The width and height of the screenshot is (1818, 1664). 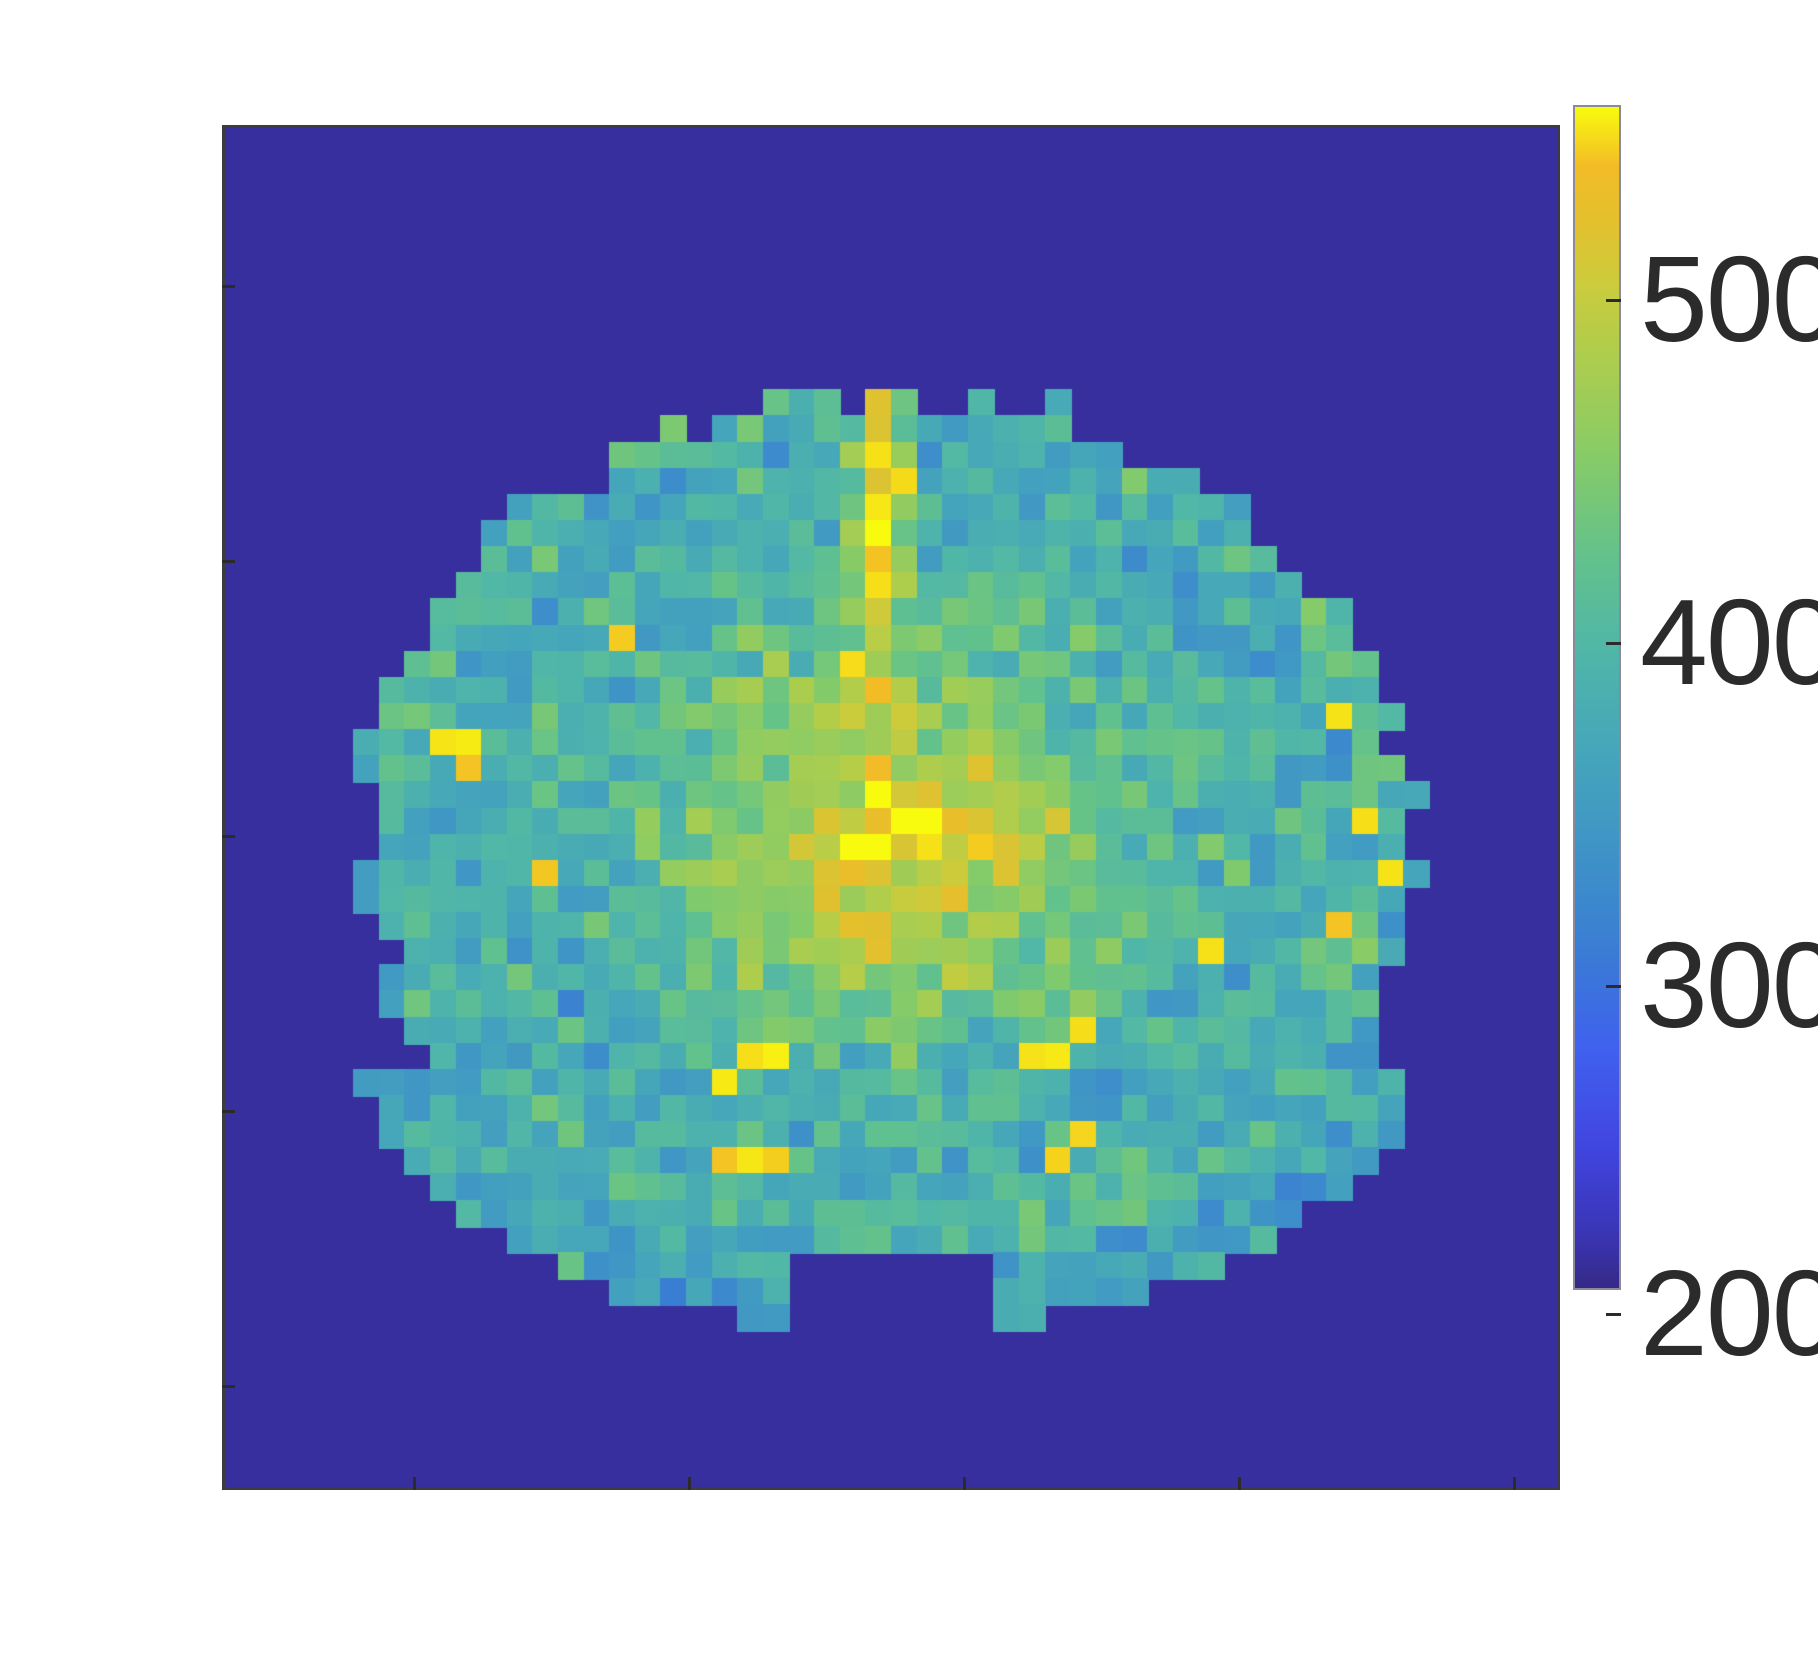 What do you see at coordinates (1729, 299) in the screenshot?
I see `colorbar-label-500: 500` at bounding box center [1729, 299].